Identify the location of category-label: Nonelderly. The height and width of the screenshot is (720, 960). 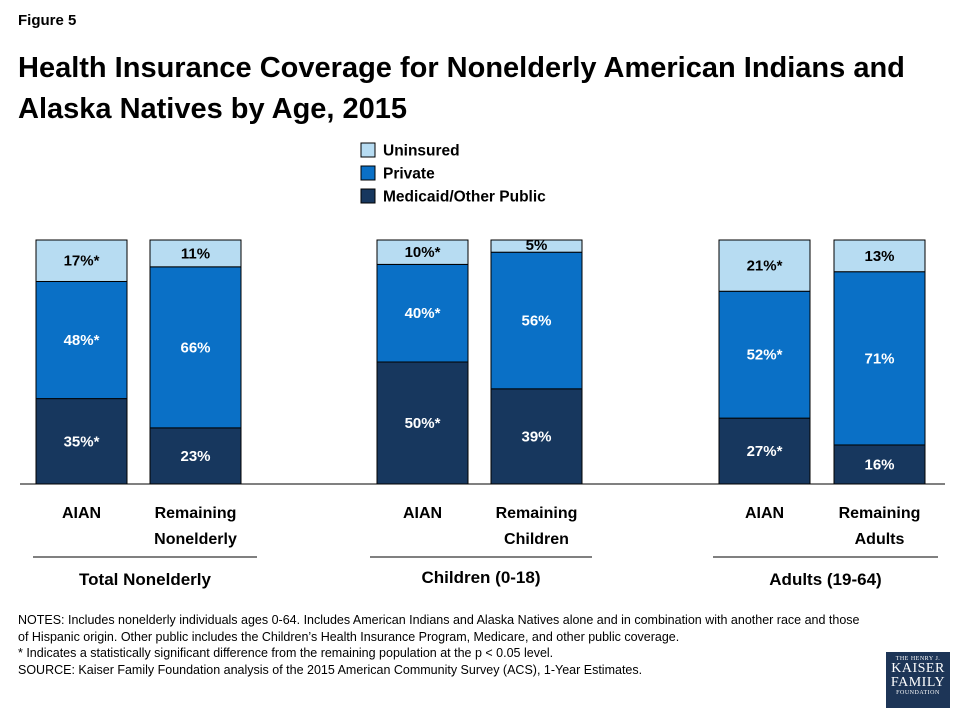
(195, 539).